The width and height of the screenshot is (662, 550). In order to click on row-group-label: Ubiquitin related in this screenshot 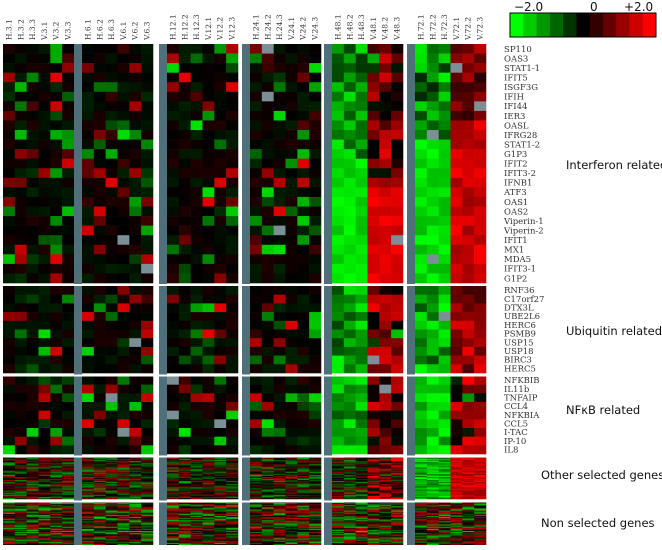, I will do `click(614, 331)`.